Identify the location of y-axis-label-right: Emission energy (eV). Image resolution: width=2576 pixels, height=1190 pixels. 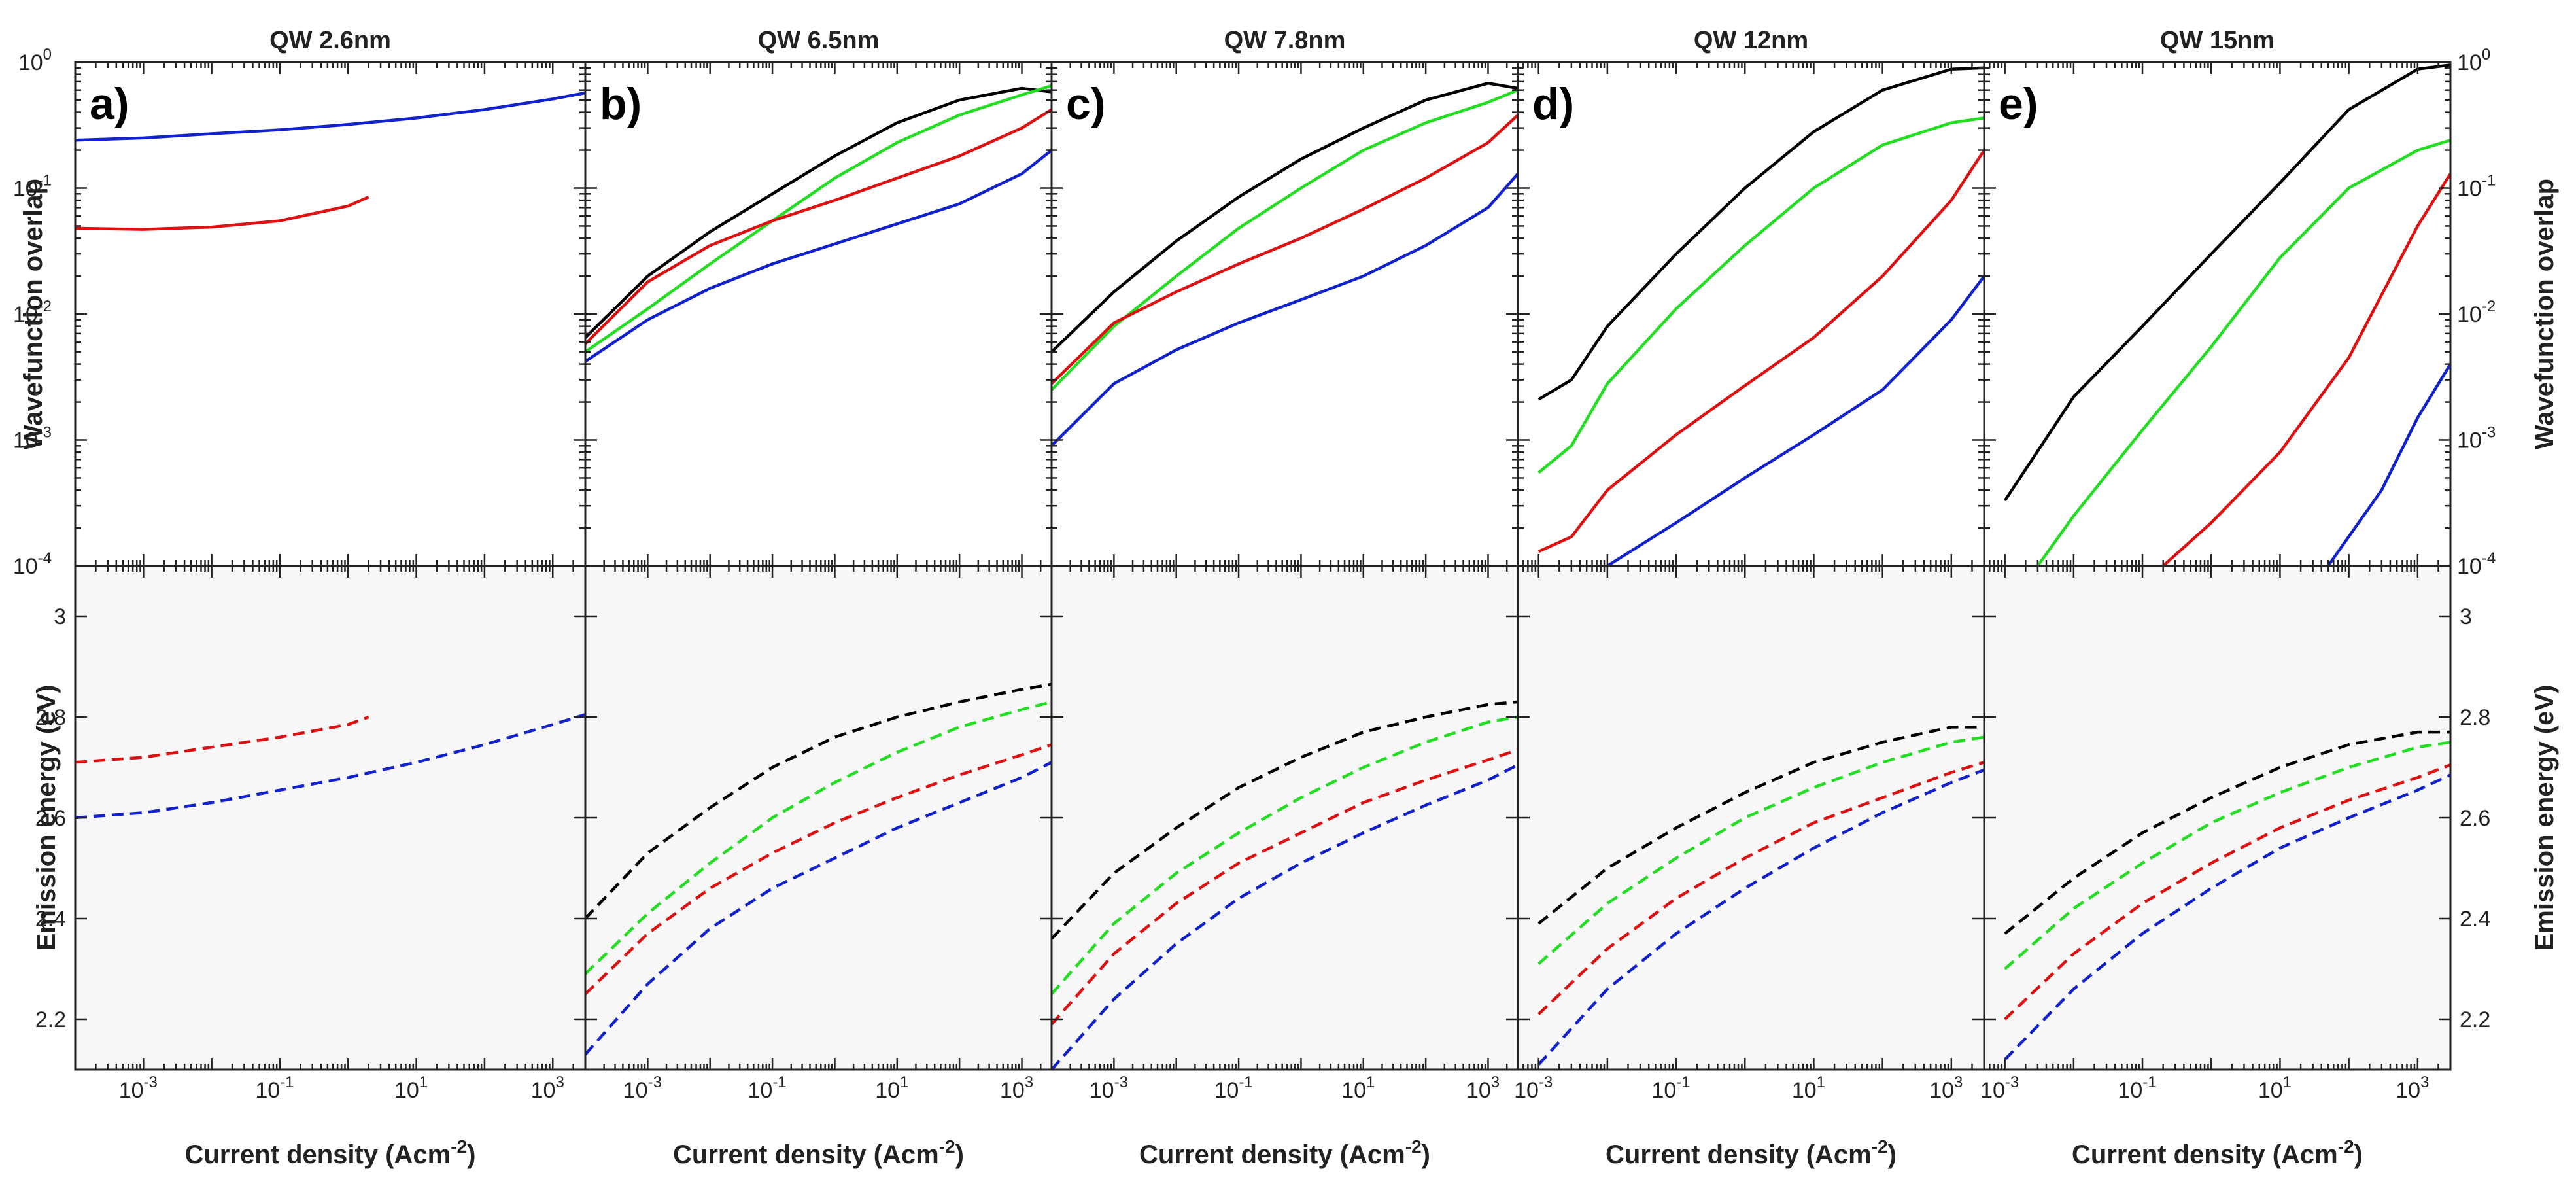
(2545, 818).